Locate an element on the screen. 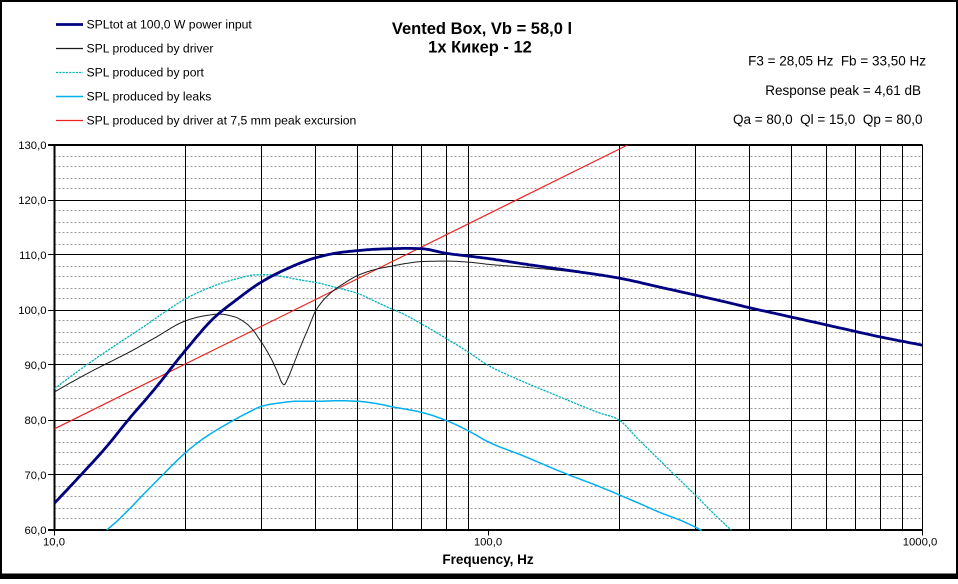  svg-text: Vented Box, Vb = 58,0 l is located at coordinates (482, 29).